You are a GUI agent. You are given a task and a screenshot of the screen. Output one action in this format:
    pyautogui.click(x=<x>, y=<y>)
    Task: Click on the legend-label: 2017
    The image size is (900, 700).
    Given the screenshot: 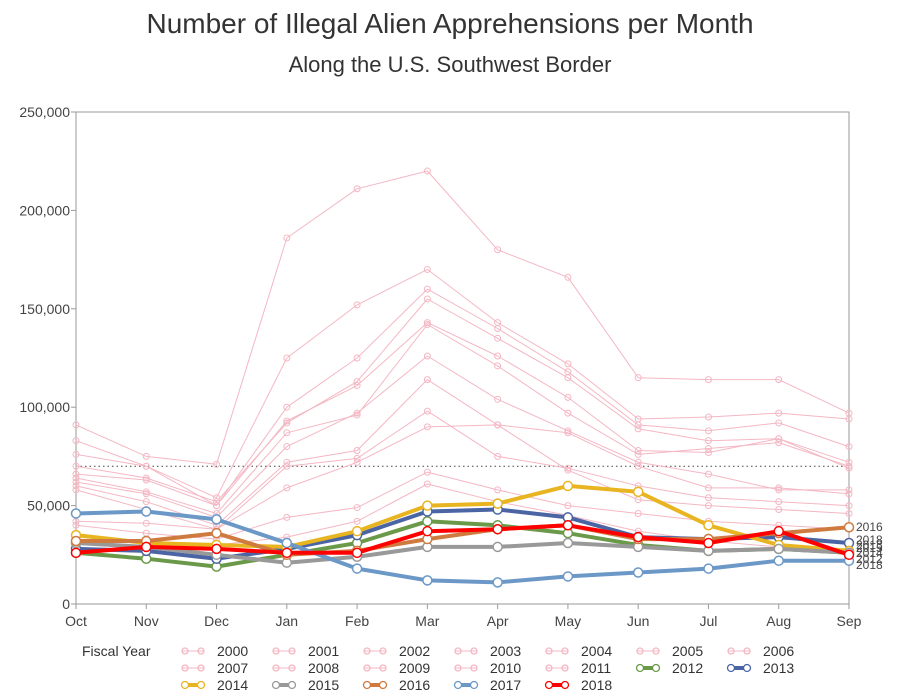 What is the action you would take?
    pyautogui.click(x=505, y=685)
    